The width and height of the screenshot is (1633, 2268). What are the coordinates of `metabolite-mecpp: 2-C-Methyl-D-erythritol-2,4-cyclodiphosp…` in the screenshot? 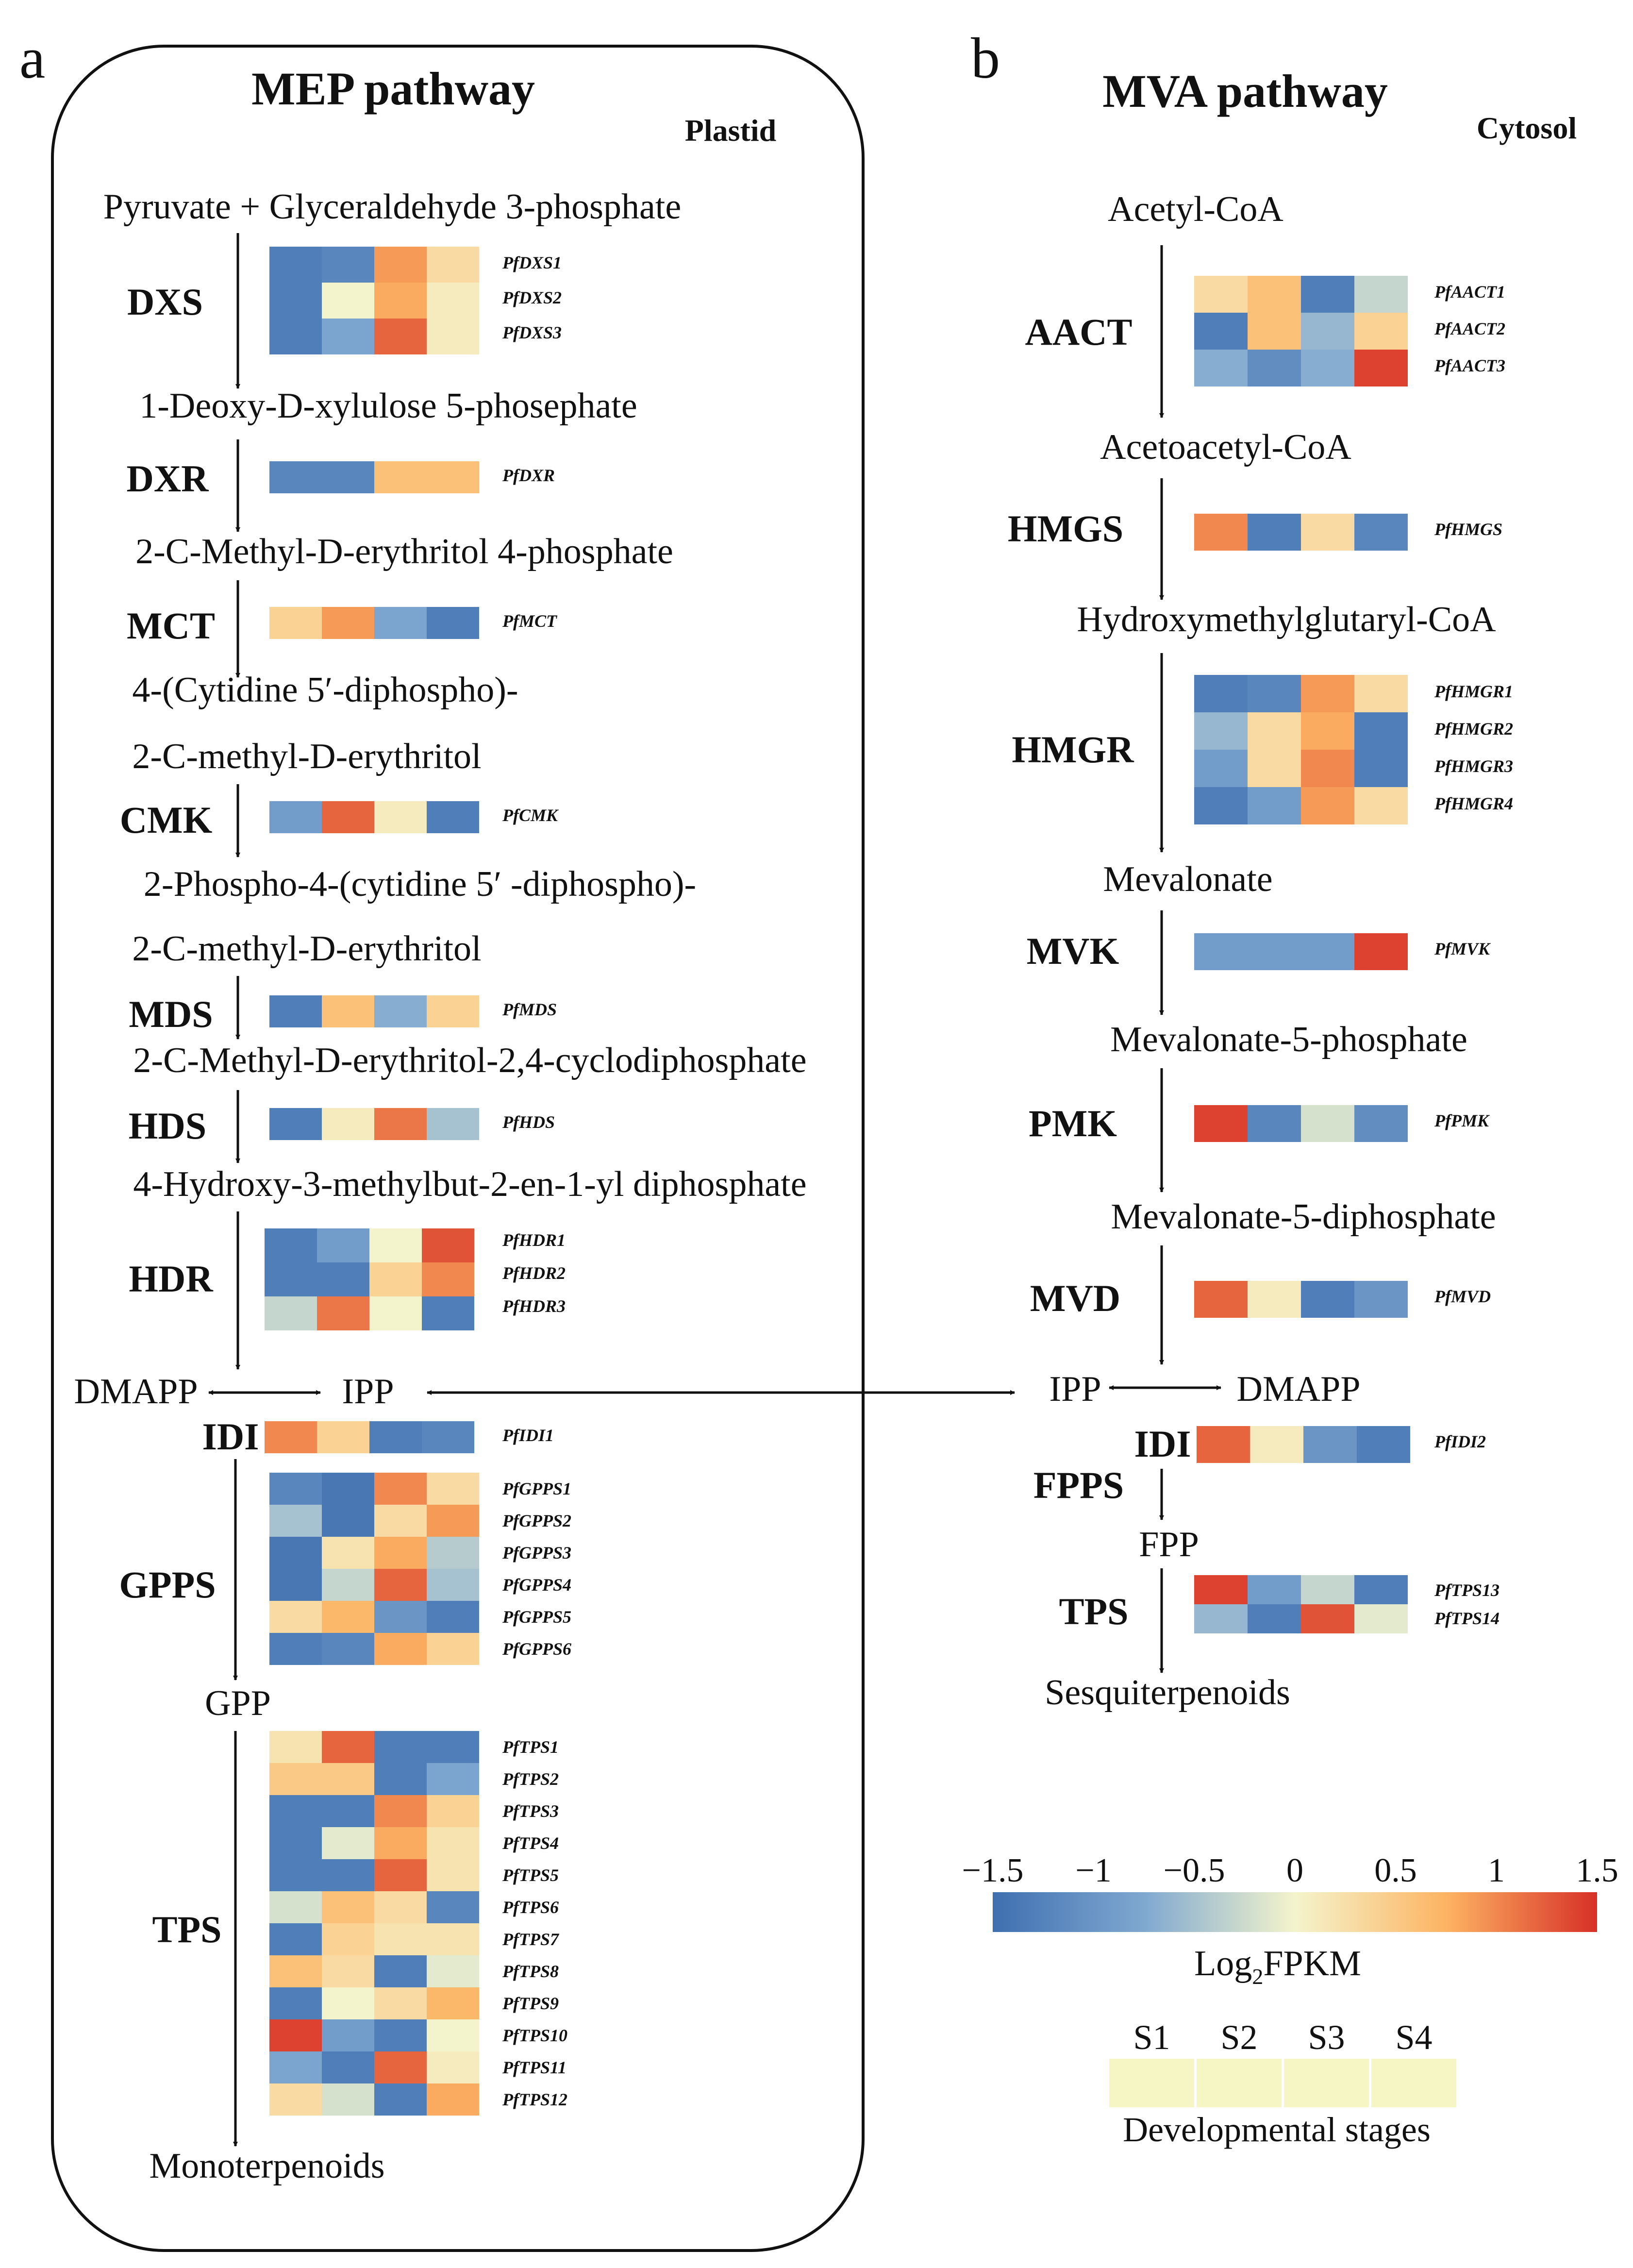 It's located at (469, 1060).